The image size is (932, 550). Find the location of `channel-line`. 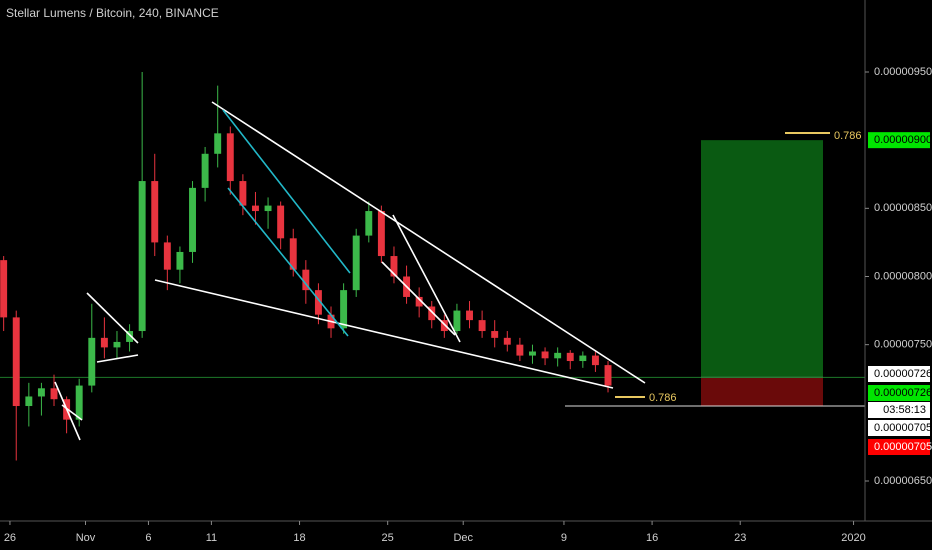

channel-line is located at coordinates (288, 262).